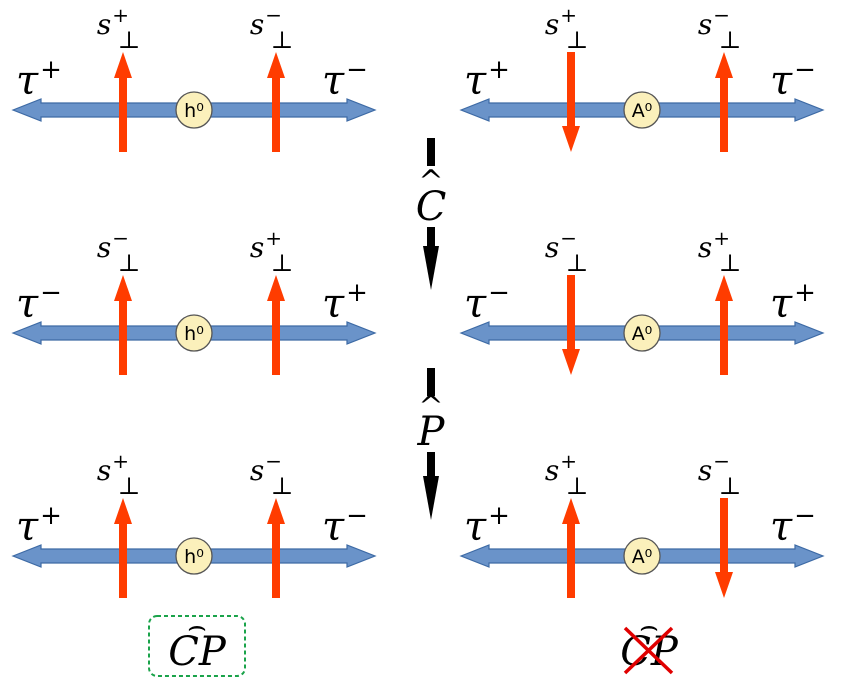 The width and height of the screenshot is (848, 688). What do you see at coordinates (197, 652) in the screenshot?
I see `cp-symbol: CP` at bounding box center [197, 652].